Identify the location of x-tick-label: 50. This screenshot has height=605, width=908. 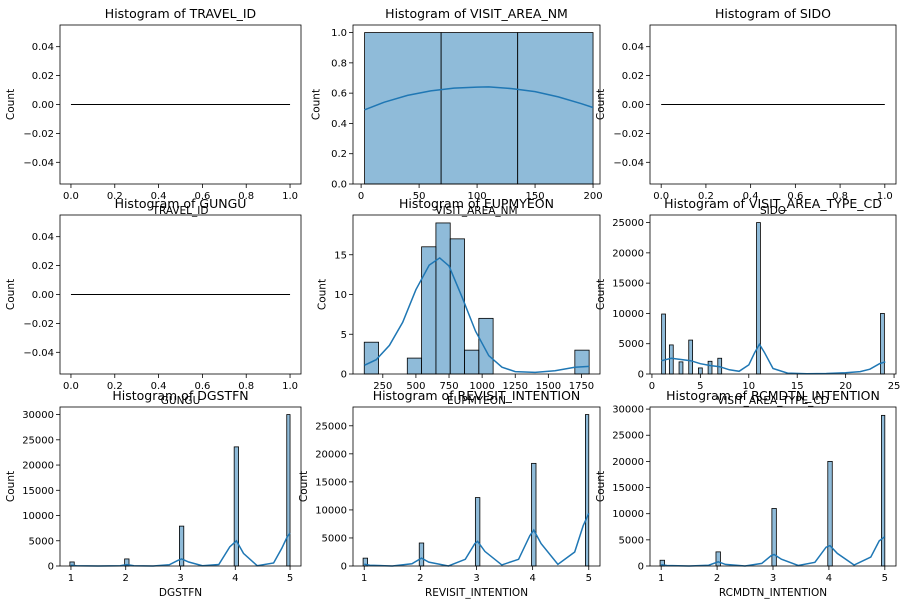
(419, 196).